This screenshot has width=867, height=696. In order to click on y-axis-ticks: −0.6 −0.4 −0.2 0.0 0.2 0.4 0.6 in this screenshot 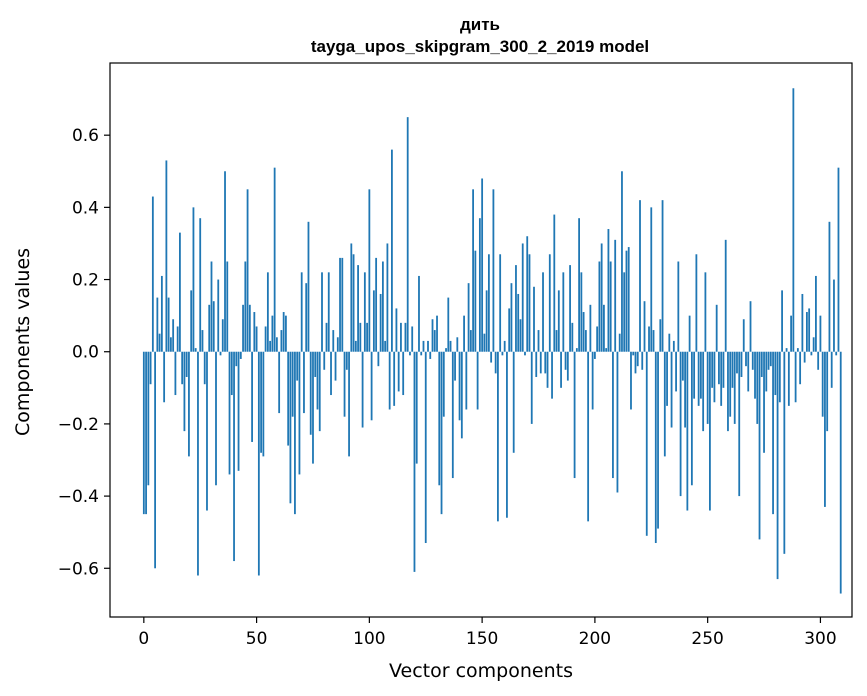, I will do `click(84, 352)`.